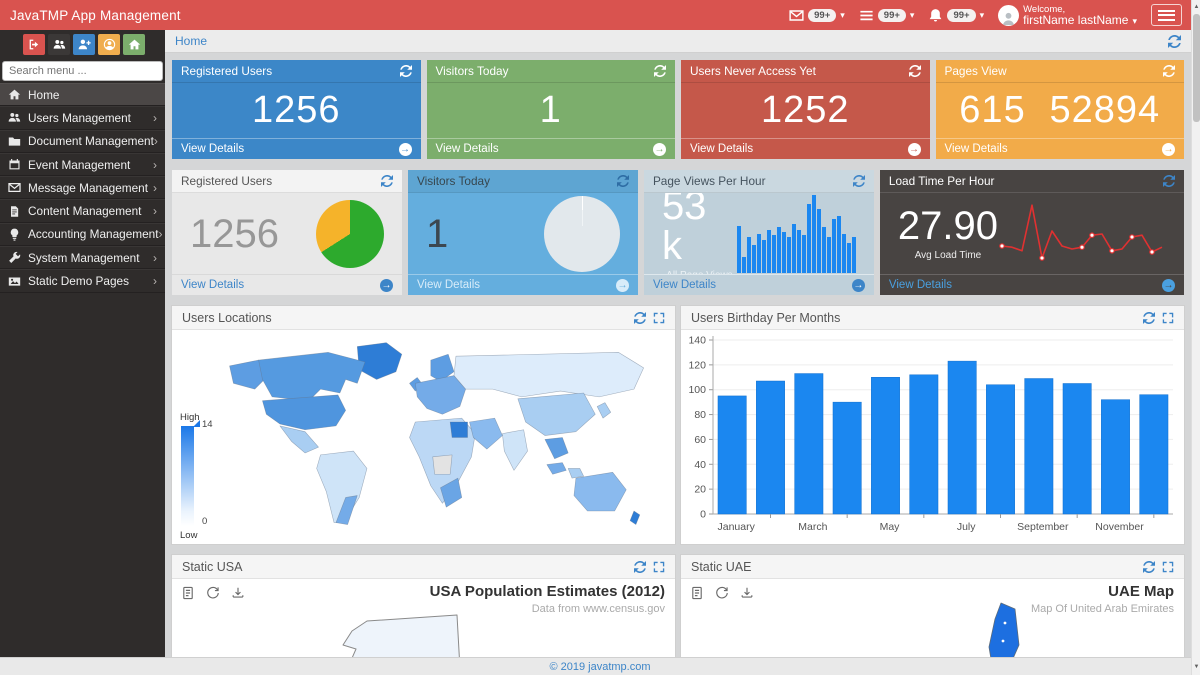  I want to click on sidebar-item-label: Home, so click(44, 94).